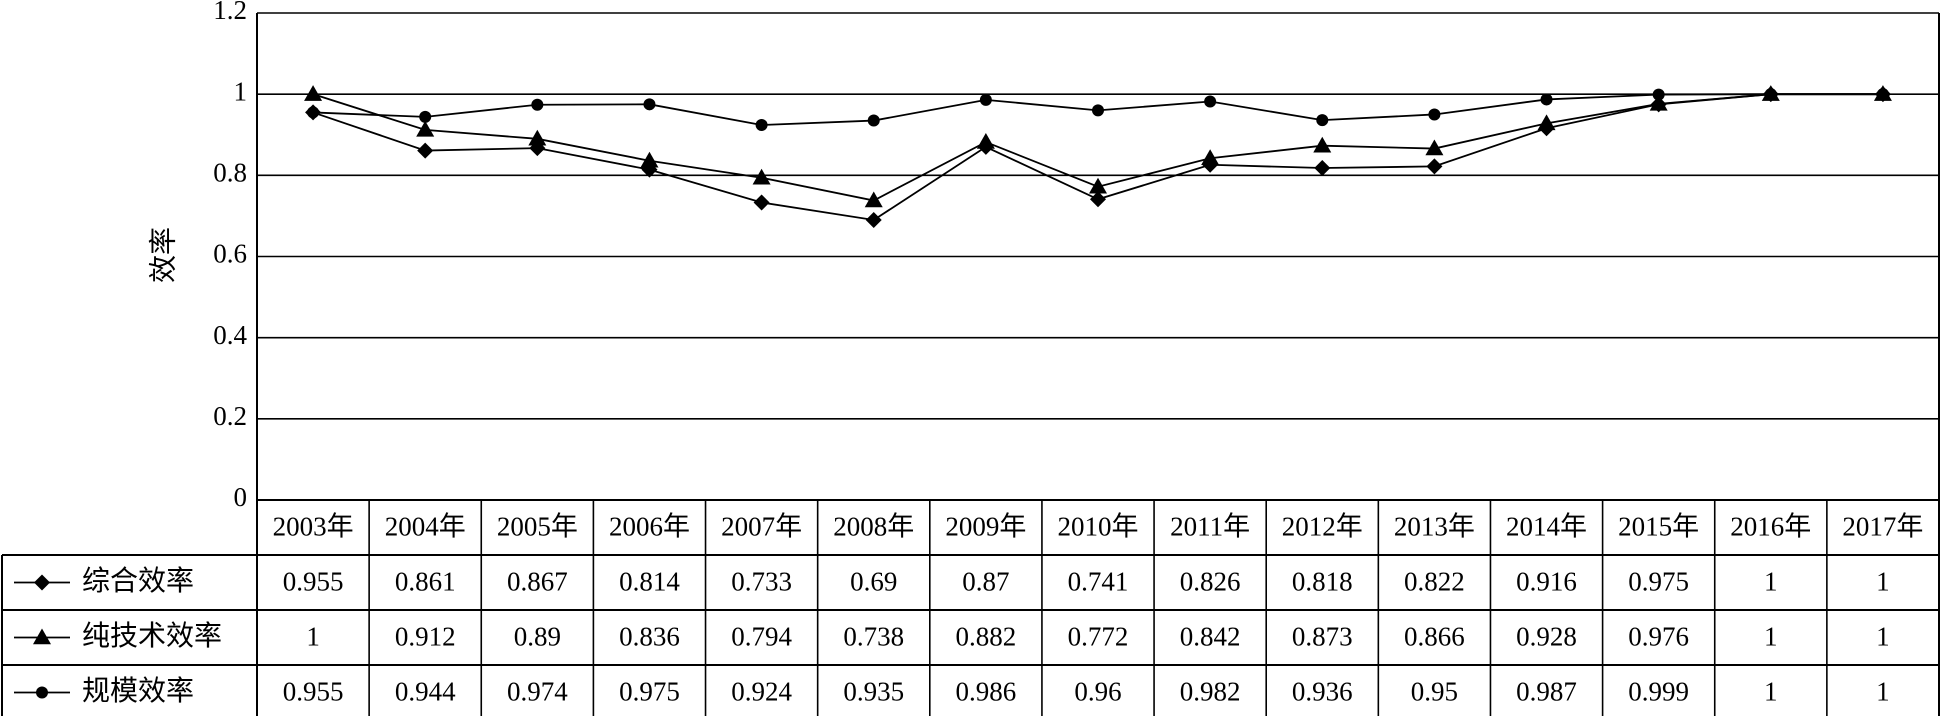  What do you see at coordinates (42, 636) in the screenshot?
I see `legend-triangle-point` at bounding box center [42, 636].